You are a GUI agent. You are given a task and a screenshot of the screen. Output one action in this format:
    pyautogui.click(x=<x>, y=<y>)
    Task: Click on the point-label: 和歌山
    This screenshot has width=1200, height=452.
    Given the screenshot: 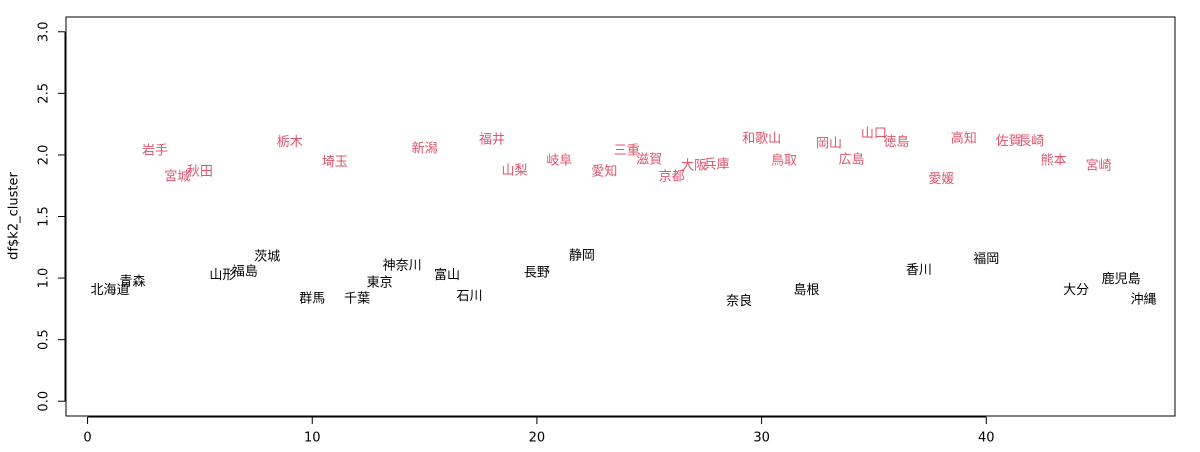 What is the action you would take?
    pyautogui.click(x=761, y=138)
    